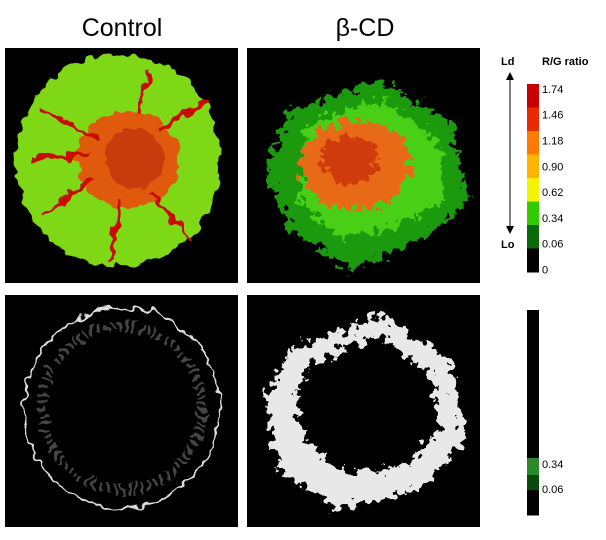 This screenshot has width=606, height=540. I want to click on colorbar-tick-label: 0.62, so click(552, 193).